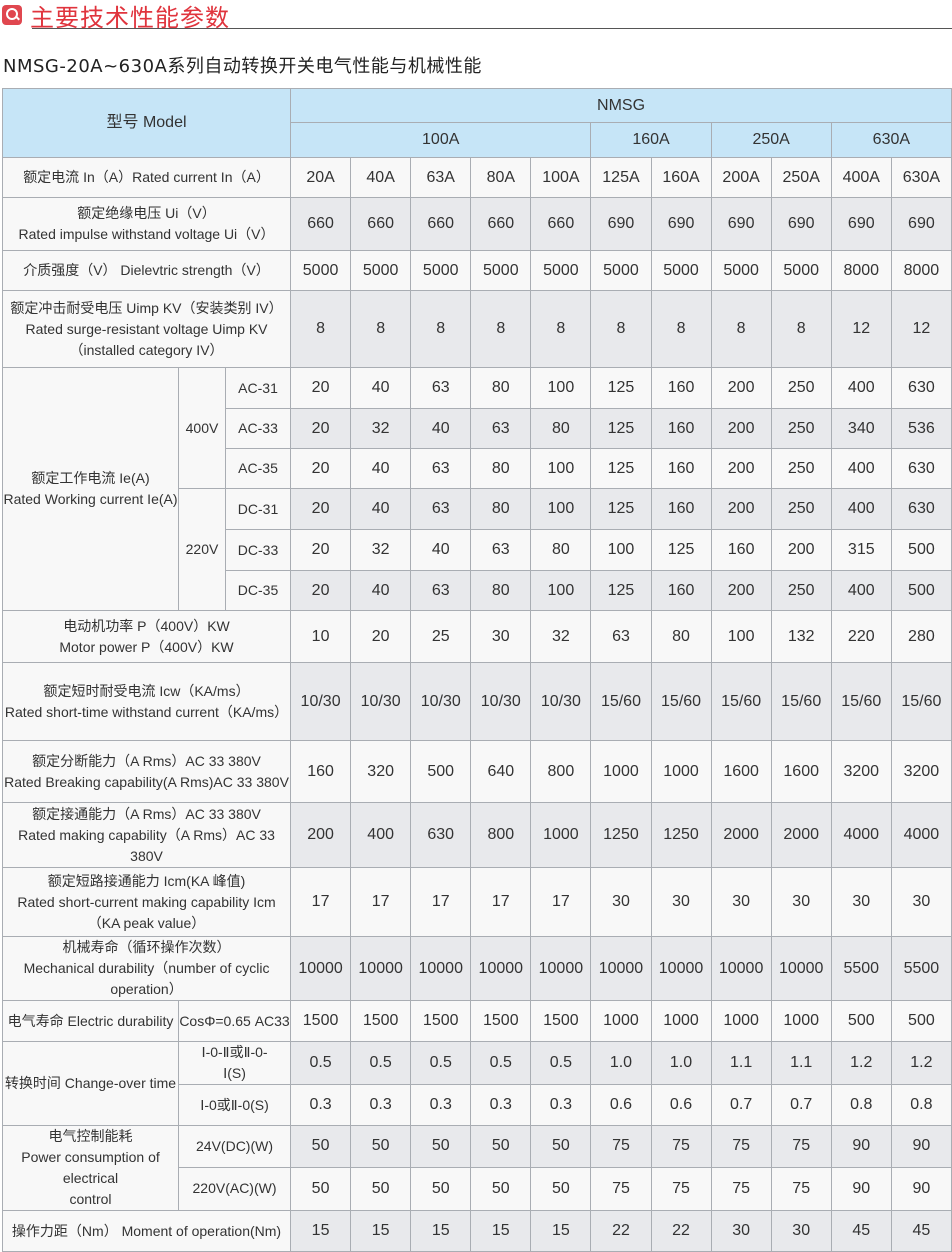 This screenshot has height=1252, width=952. What do you see at coordinates (561, 1231) in the screenshot?
I see `value-cell: 15` at bounding box center [561, 1231].